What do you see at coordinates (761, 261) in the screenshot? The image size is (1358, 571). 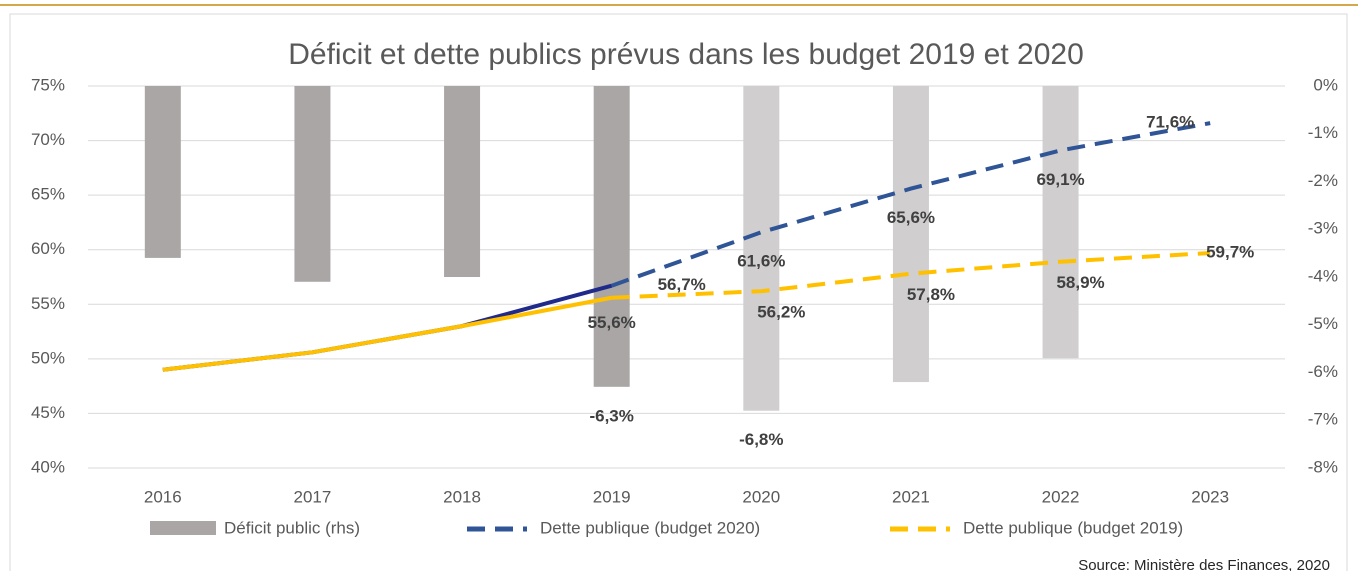 I see `data-label: 61,6%` at bounding box center [761, 261].